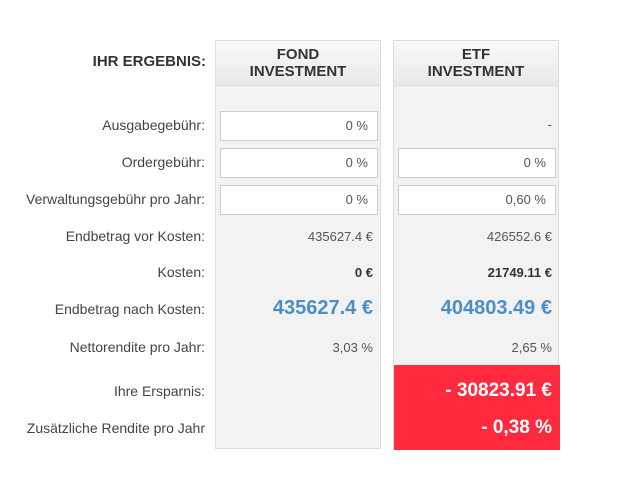  What do you see at coordinates (181, 272) in the screenshot?
I see `kosten-label: Kosten:` at bounding box center [181, 272].